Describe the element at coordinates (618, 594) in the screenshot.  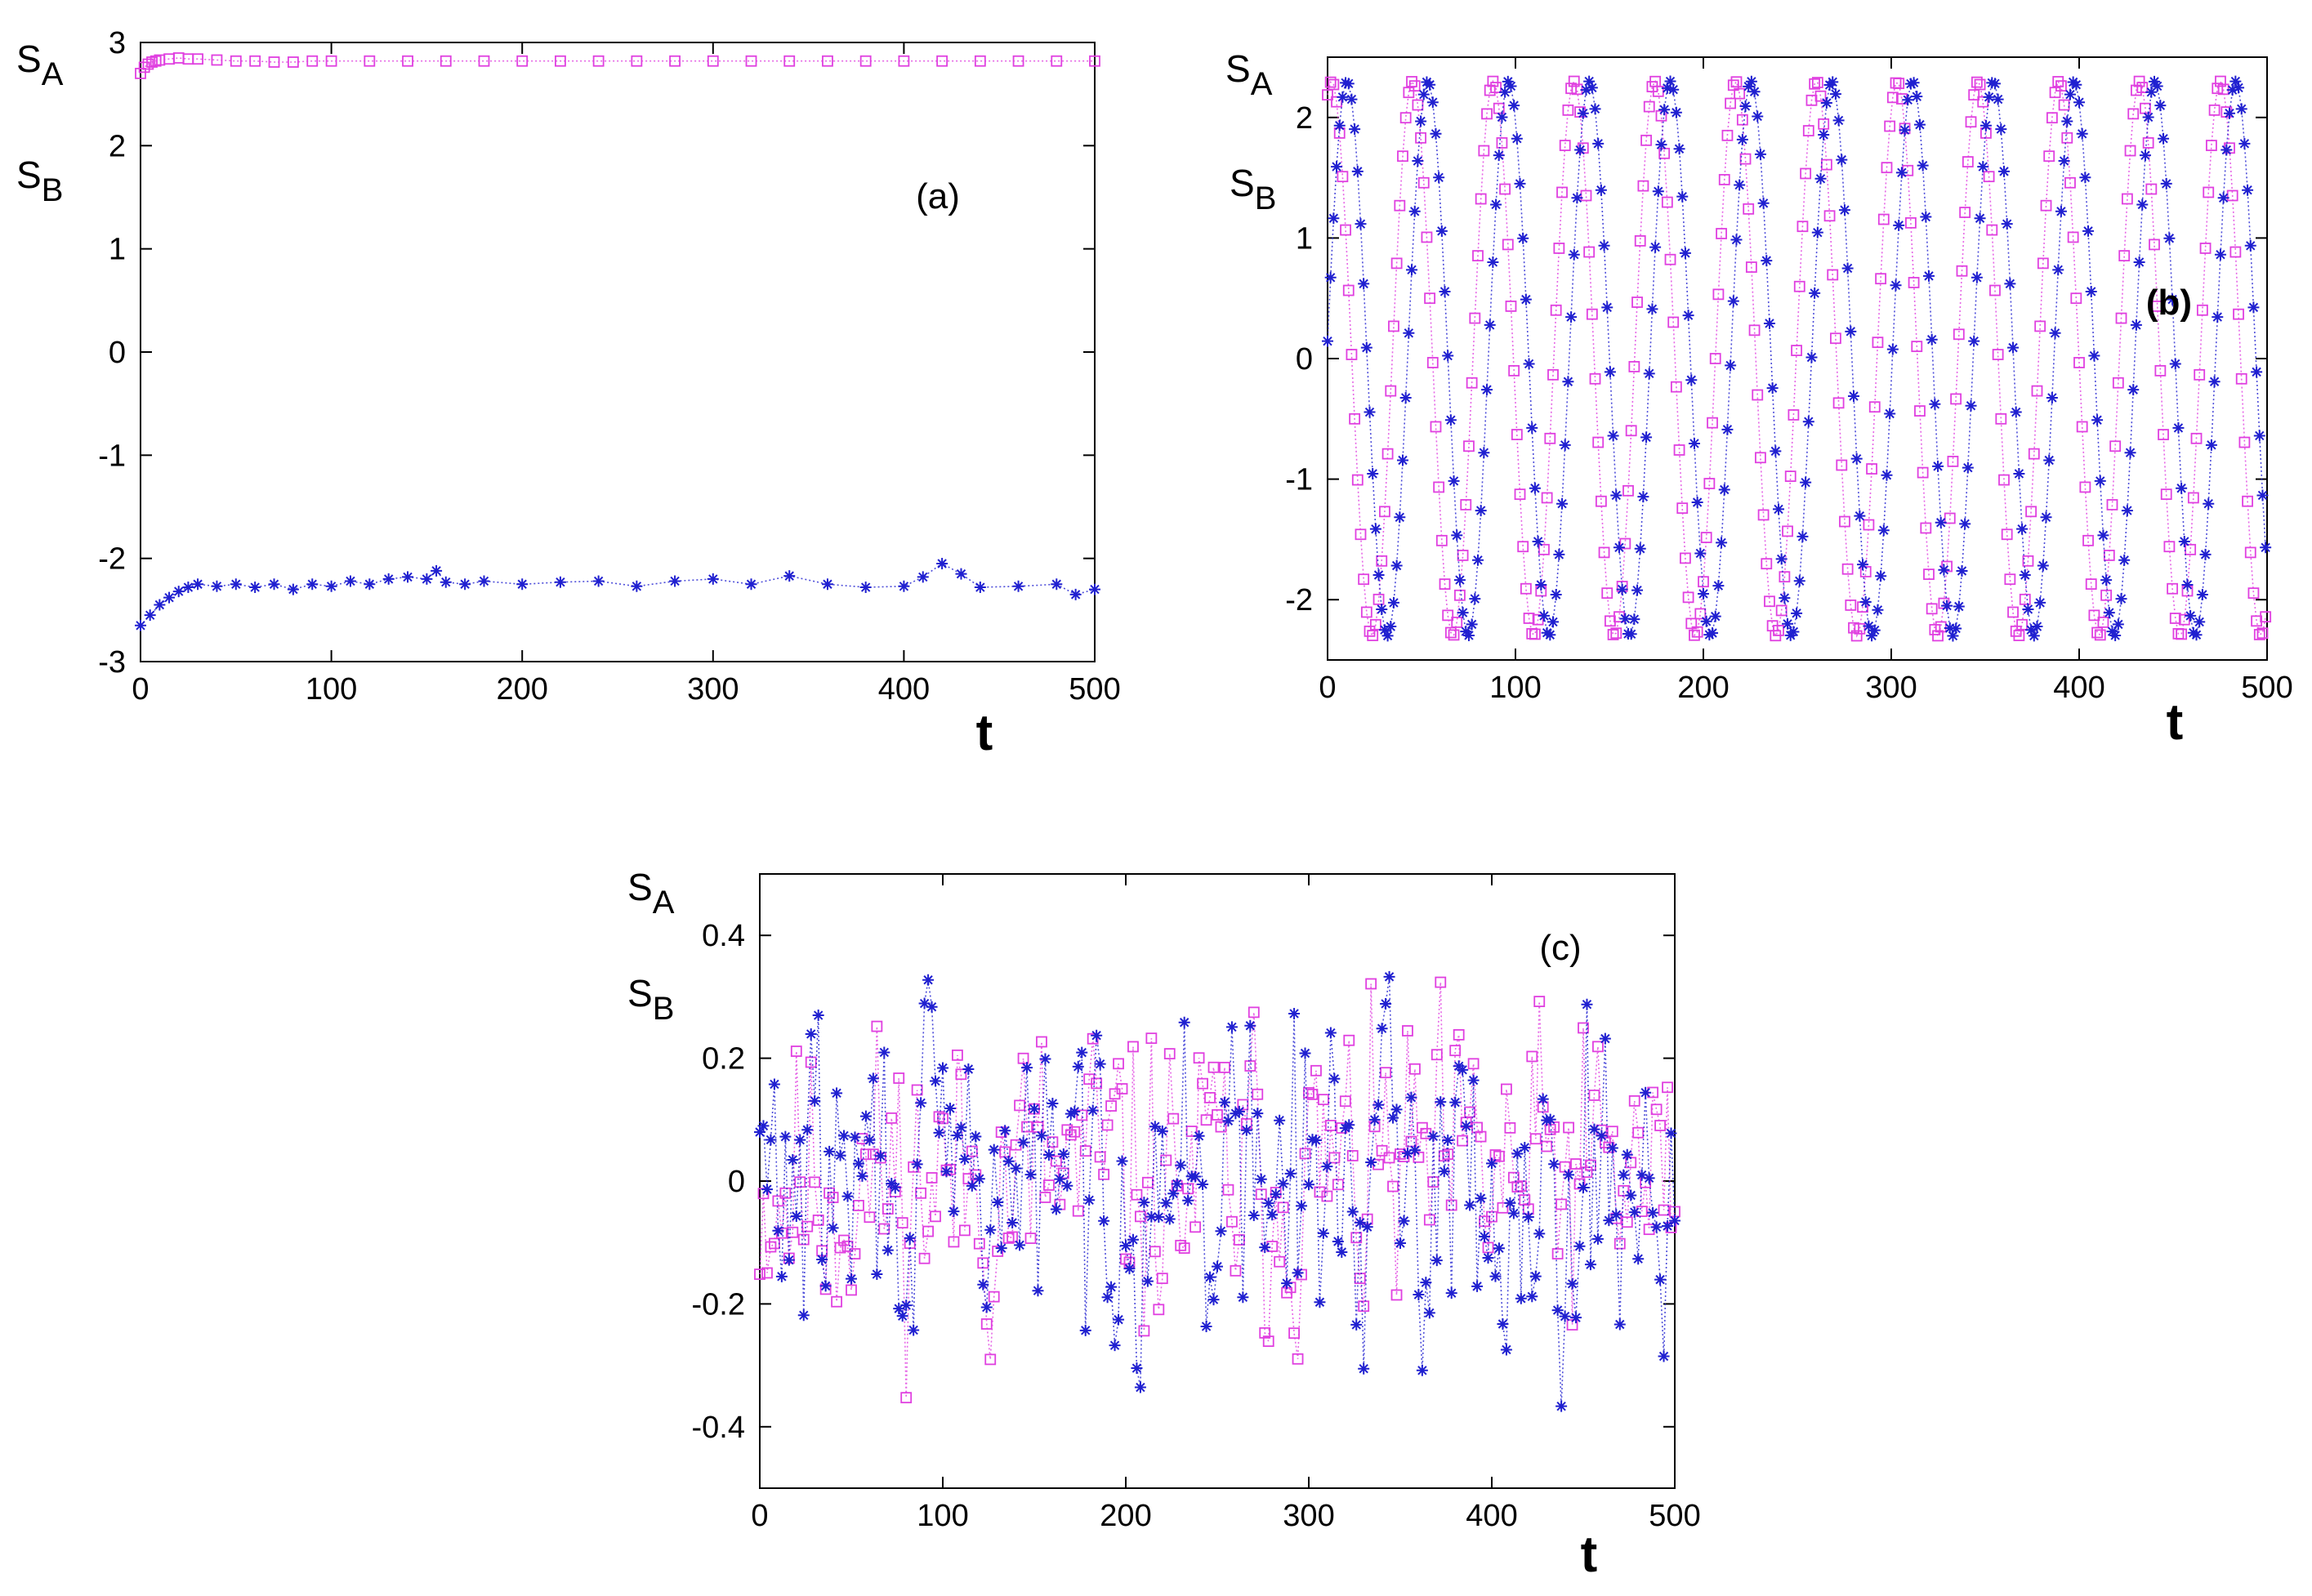
I see `series-line` at that location.